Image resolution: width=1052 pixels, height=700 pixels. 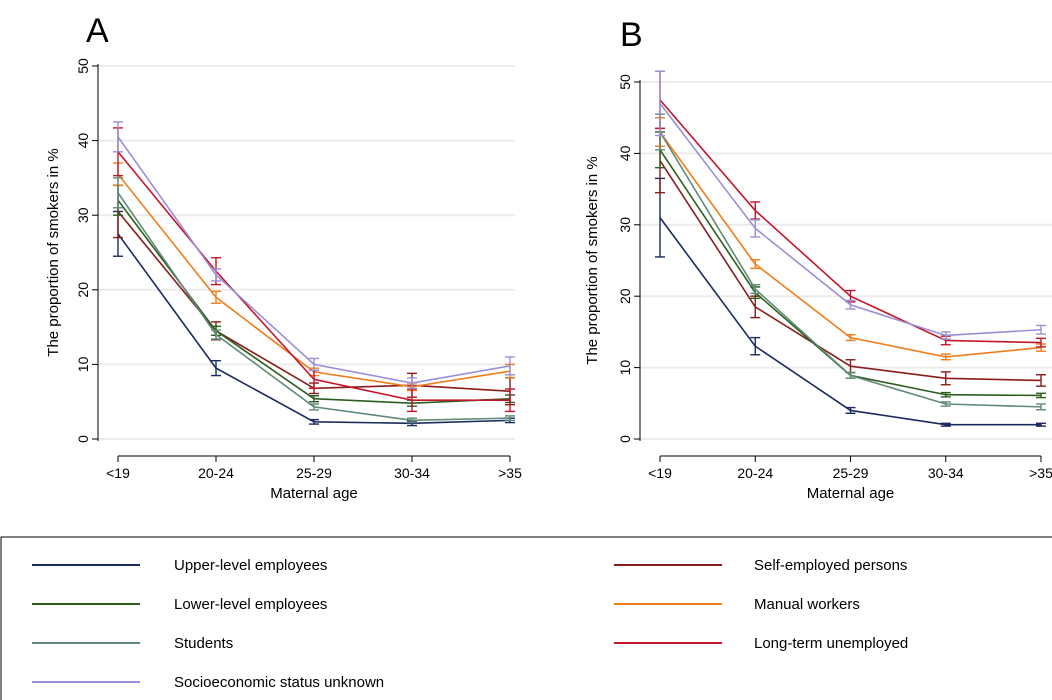 I want to click on legend-label: Manual workers, so click(x=807, y=604).